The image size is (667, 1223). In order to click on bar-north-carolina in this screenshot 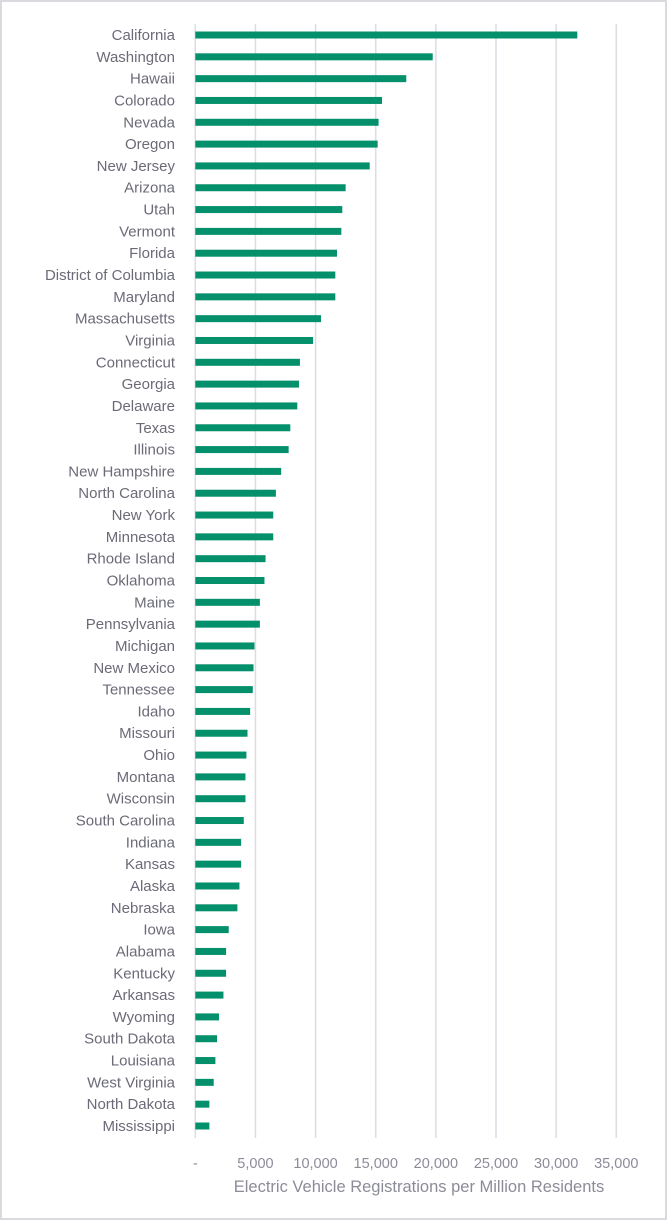, I will do `click(235, 493)`.